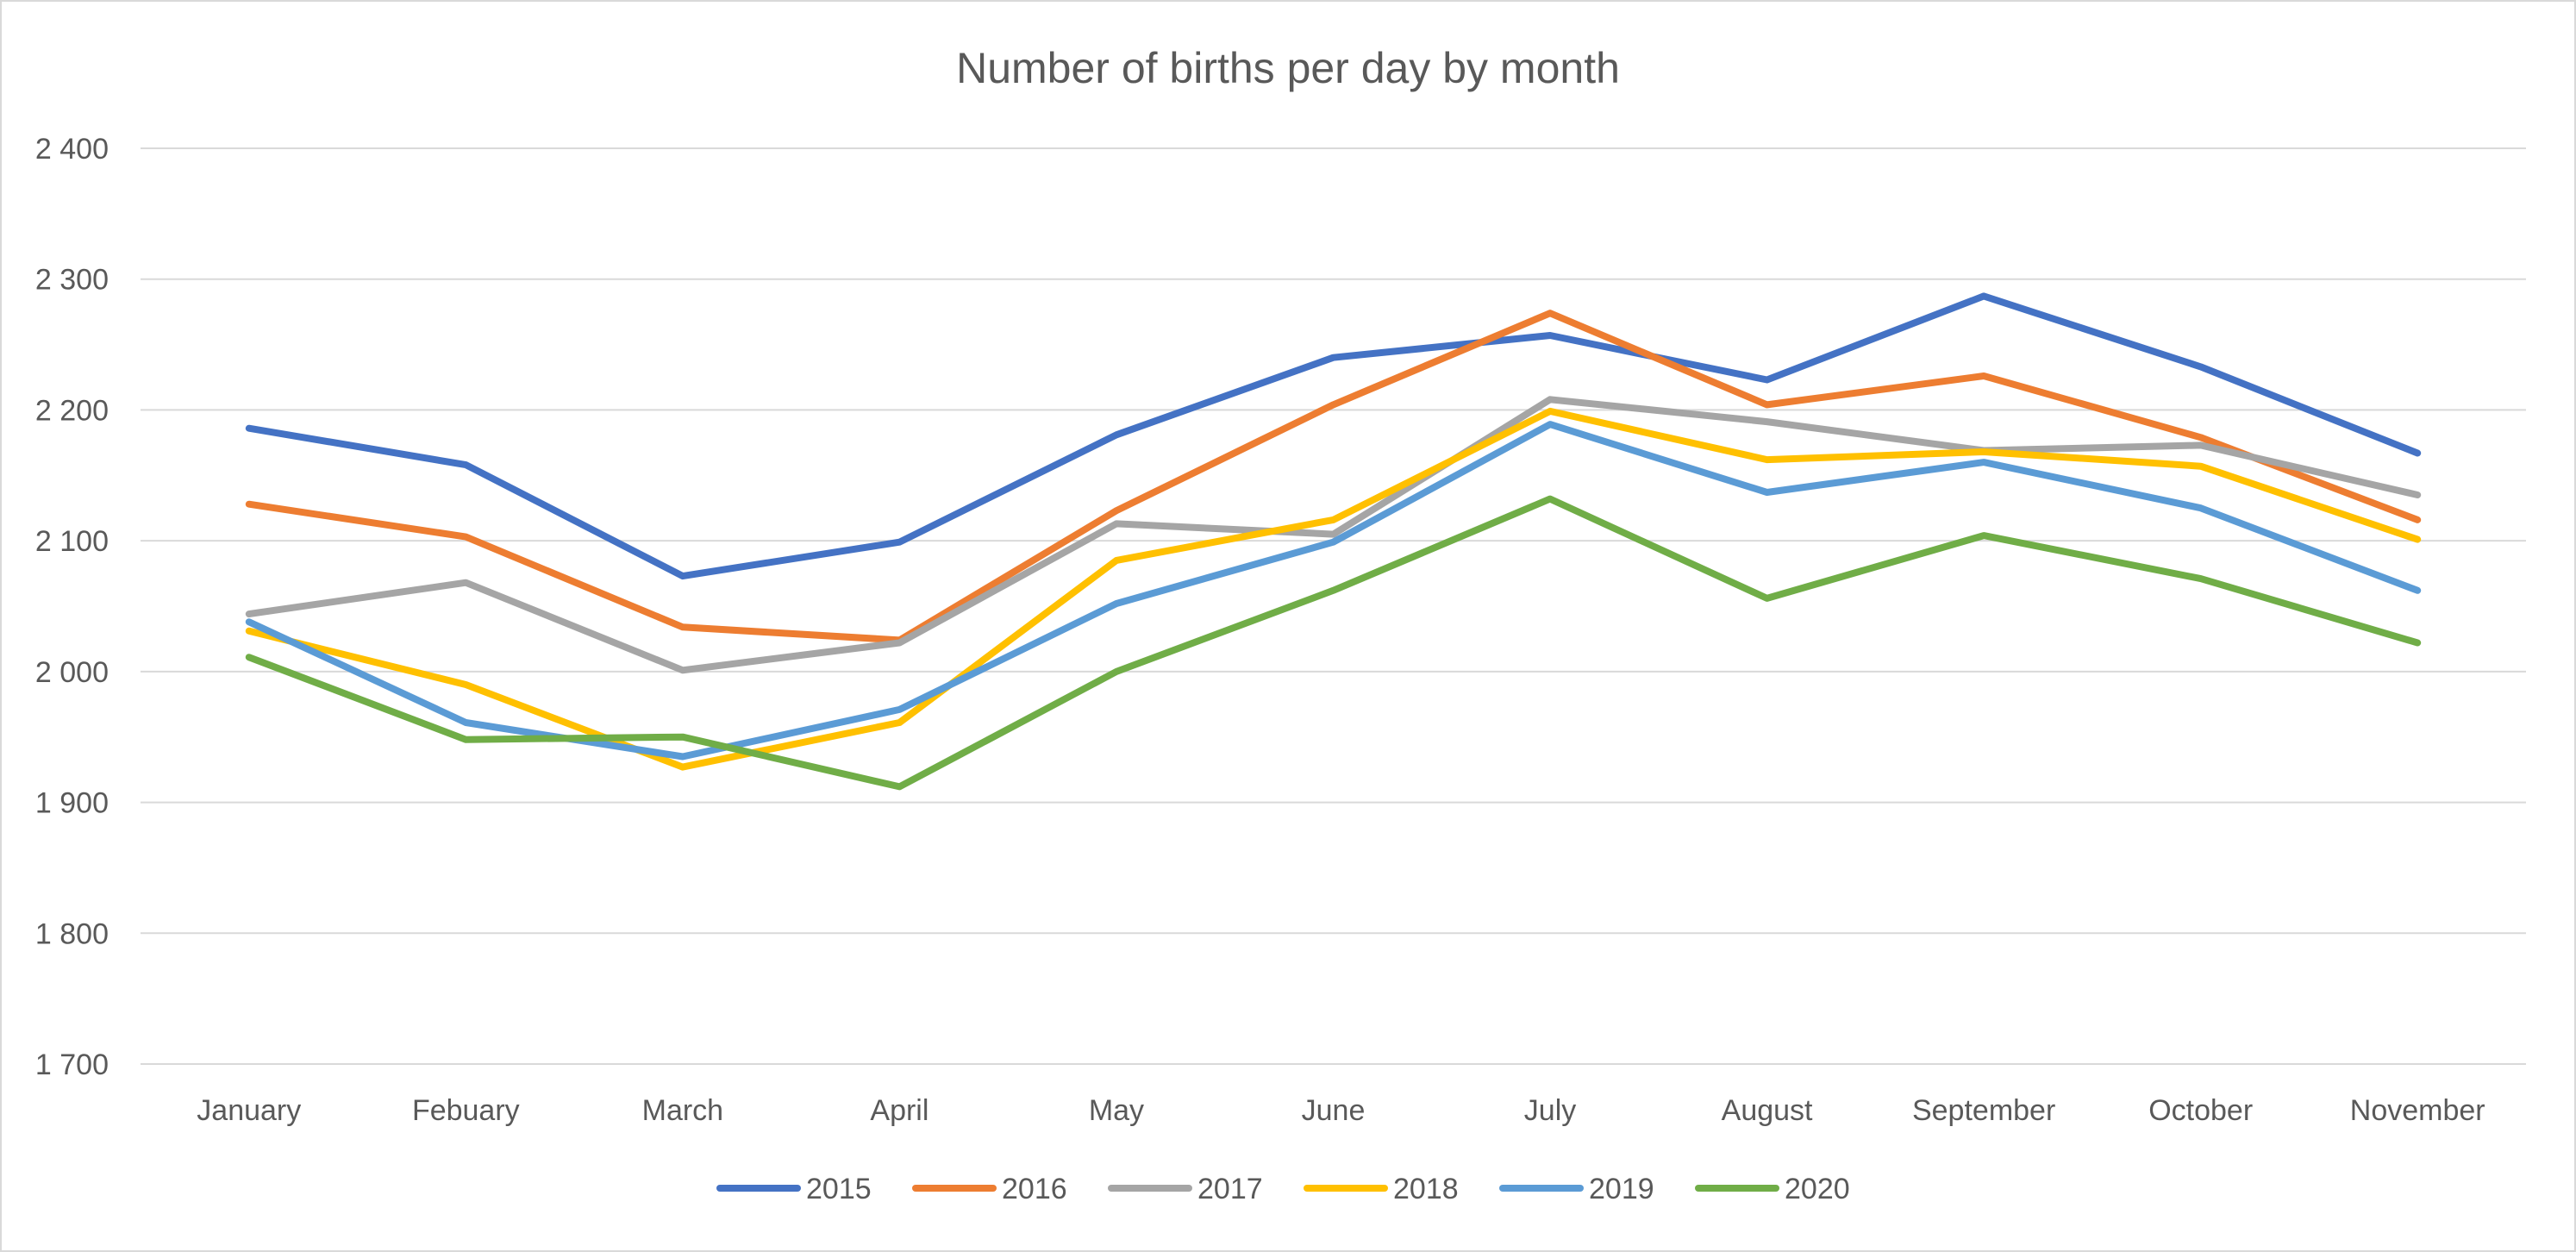  I want to click on y-tick-label: 2 400, so click(72, 149).